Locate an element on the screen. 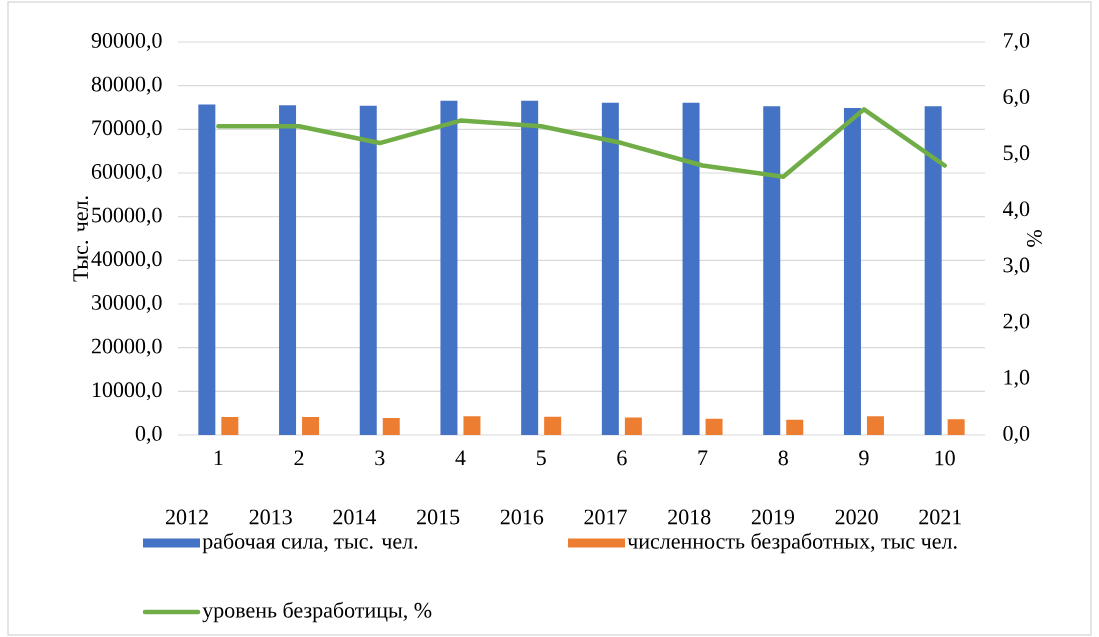 The width and height of the screenshot is (1099, 637). text: 2021 is located at coordinates (940, 517).